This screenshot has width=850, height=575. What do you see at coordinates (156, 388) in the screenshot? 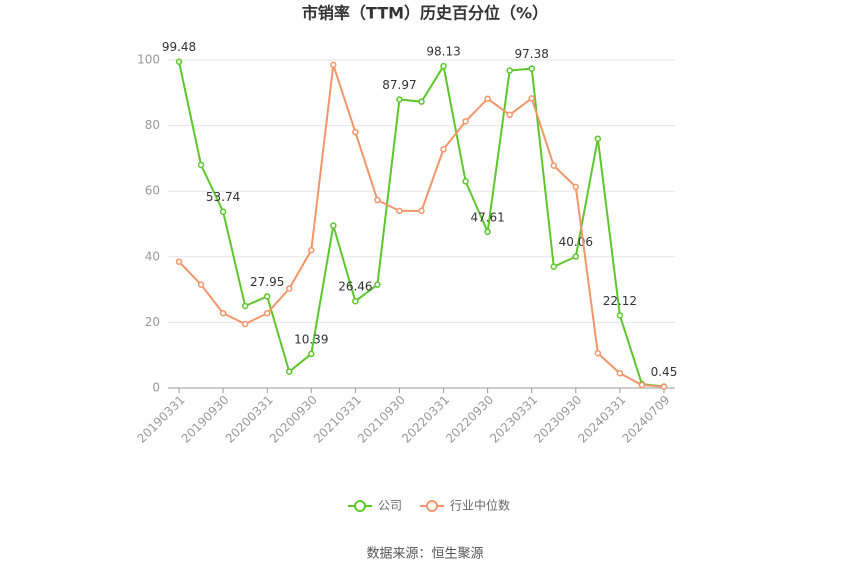
I see `y-tick-label: 0` at bounding box center [156, 388].